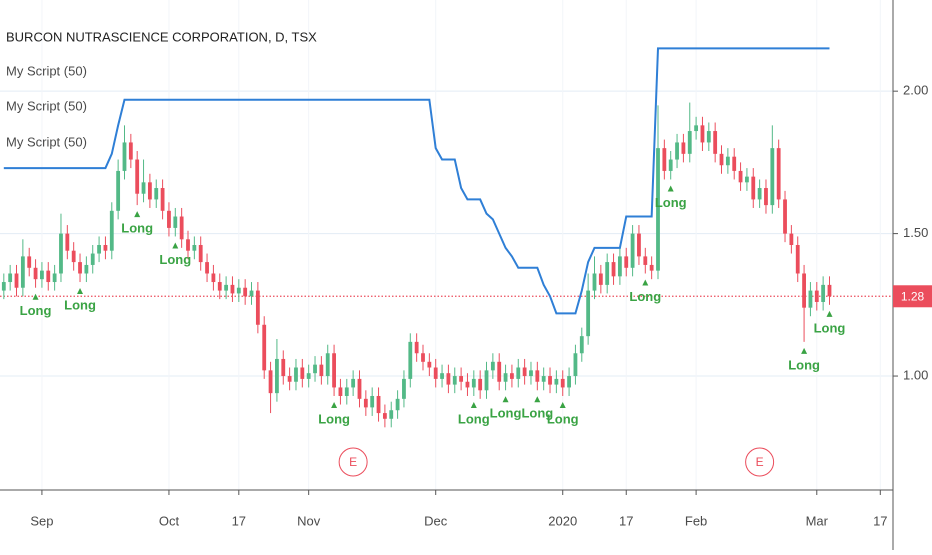 This screenshot has width=932, height=555. I want to click on x-tick-label: Oct, so click(169, 520).